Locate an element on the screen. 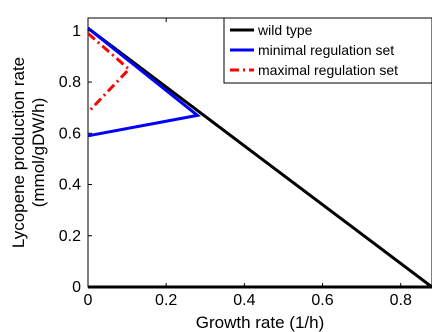  y-tick-label: 0.8 is located at coordinates (70, 82).